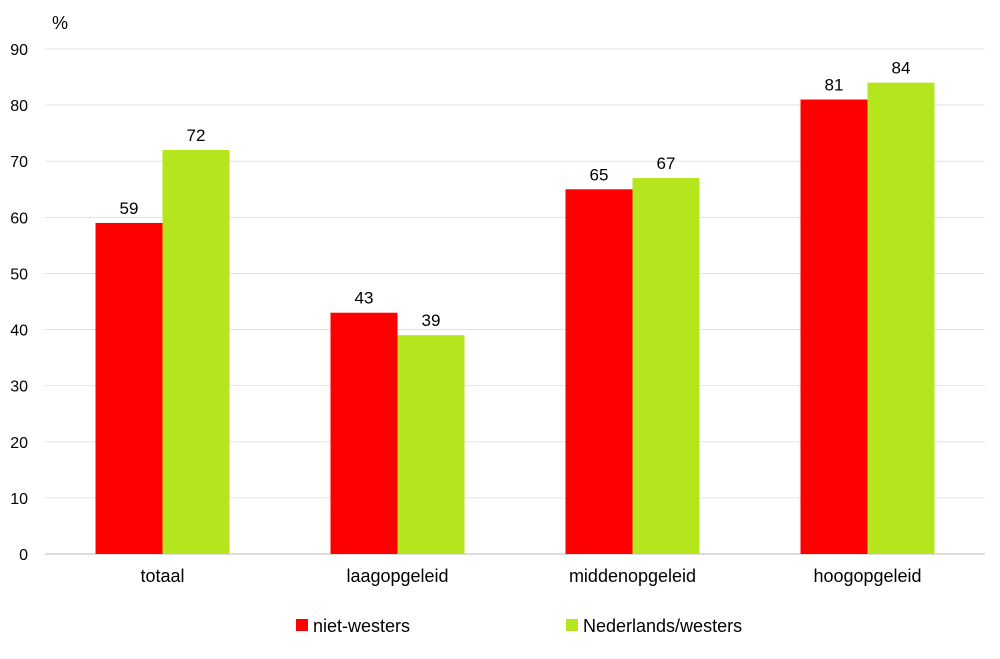  What do you see at coordinates (19, 303) in the screenshot?
I see `y-axis-ticks: 0 10 20 30 40 50 60 70 80 90` at bounding box center [19, 303].